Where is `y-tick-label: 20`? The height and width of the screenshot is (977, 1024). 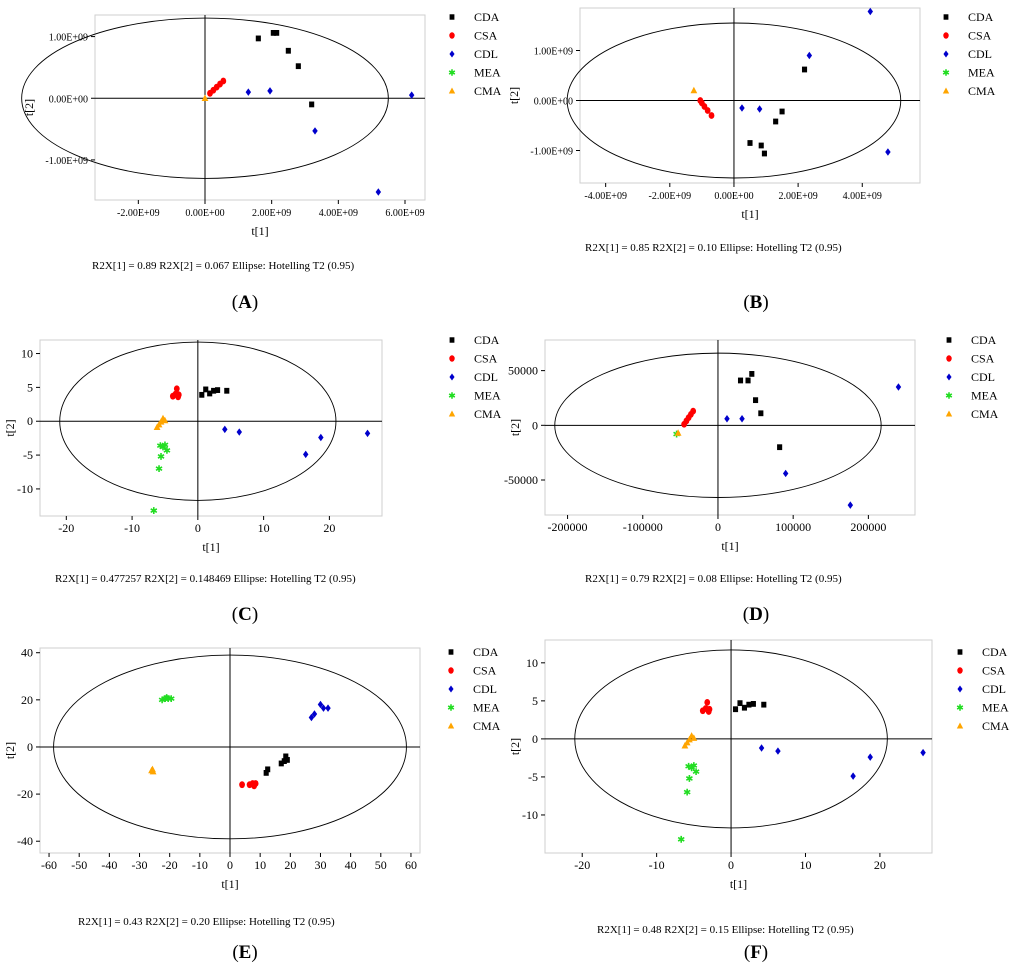
y-tick-label: 20 is located at coordinates (27, 700).